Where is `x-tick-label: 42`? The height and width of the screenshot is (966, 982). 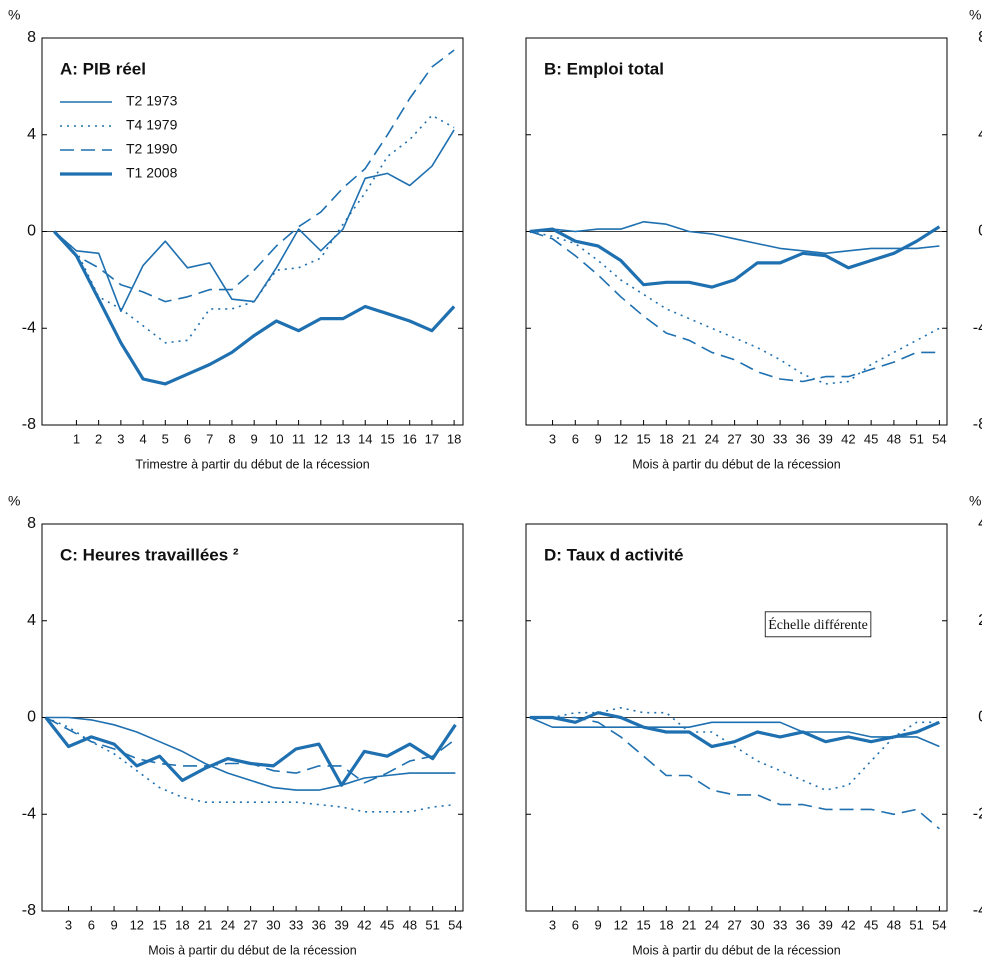 x-tick-label: 42 is located at coordinates (364, 924).